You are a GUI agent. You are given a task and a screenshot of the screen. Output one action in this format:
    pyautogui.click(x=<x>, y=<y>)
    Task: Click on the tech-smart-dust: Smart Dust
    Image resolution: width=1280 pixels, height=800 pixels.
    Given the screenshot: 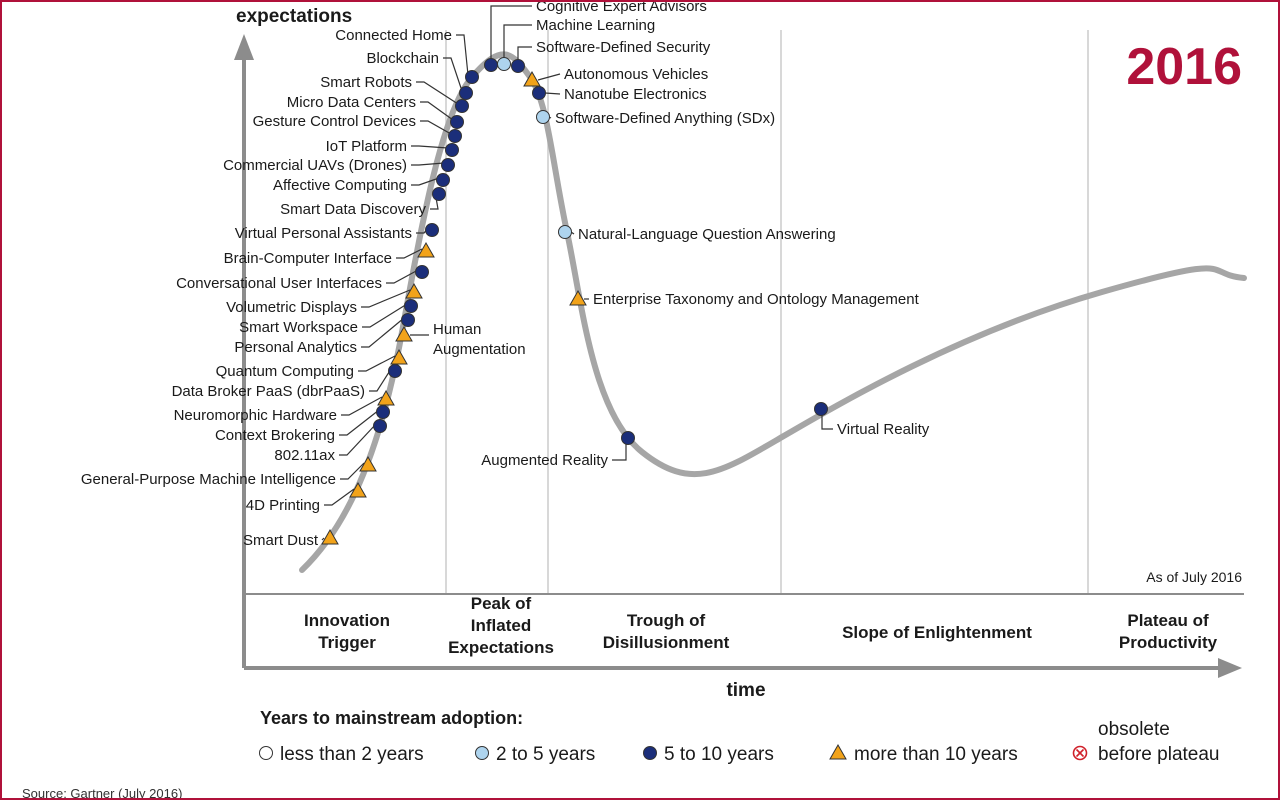 What is the action you would take?
    pyautogui.click(x=291, y=538)
    